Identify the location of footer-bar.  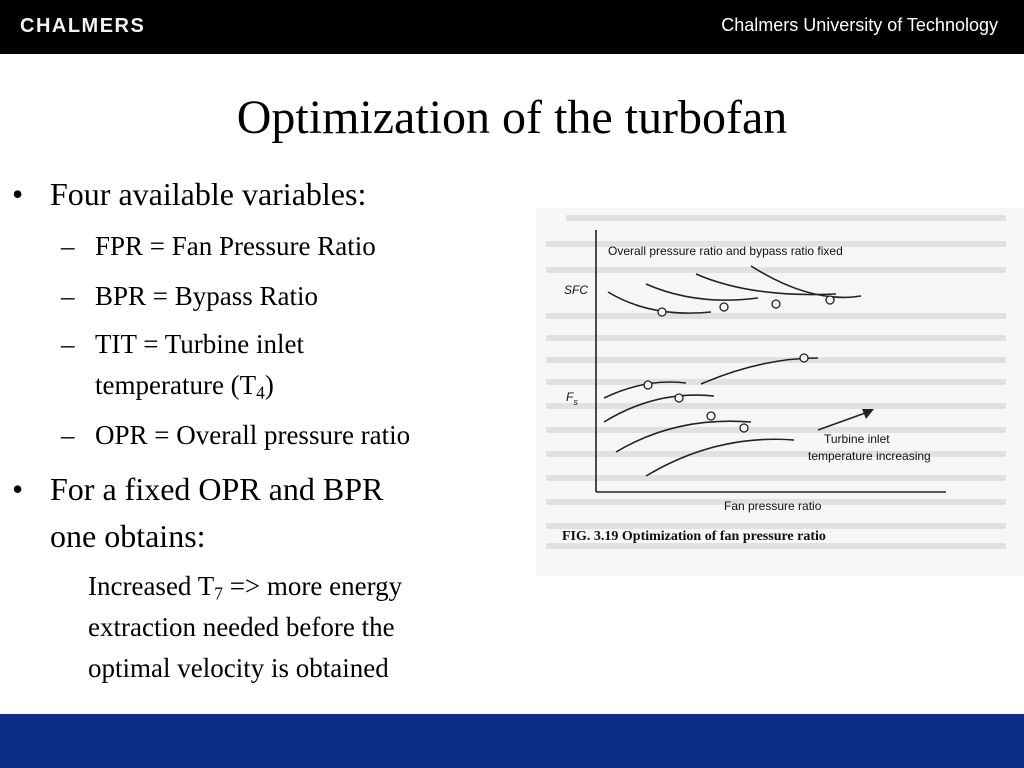
(512, 741).